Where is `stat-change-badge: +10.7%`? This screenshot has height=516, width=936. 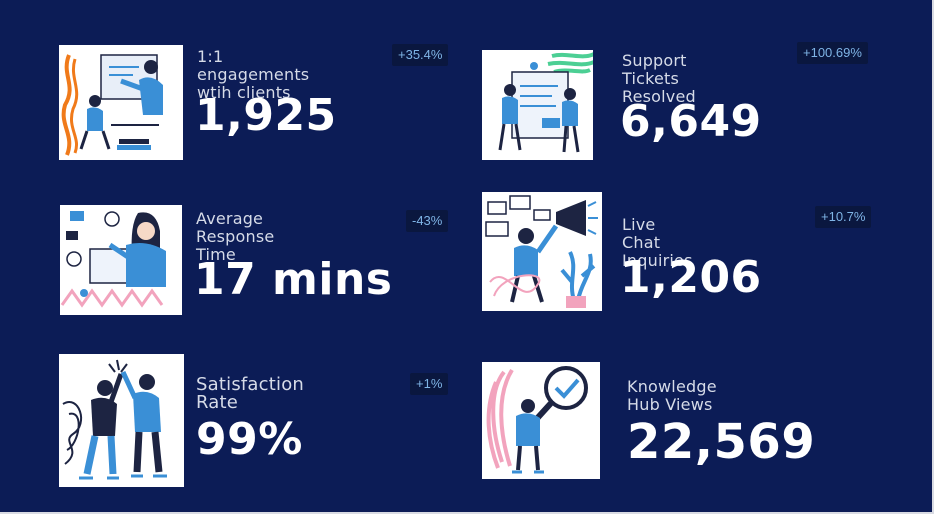
stat-change-badge: +10.7% is located at coordinates (843, 217).